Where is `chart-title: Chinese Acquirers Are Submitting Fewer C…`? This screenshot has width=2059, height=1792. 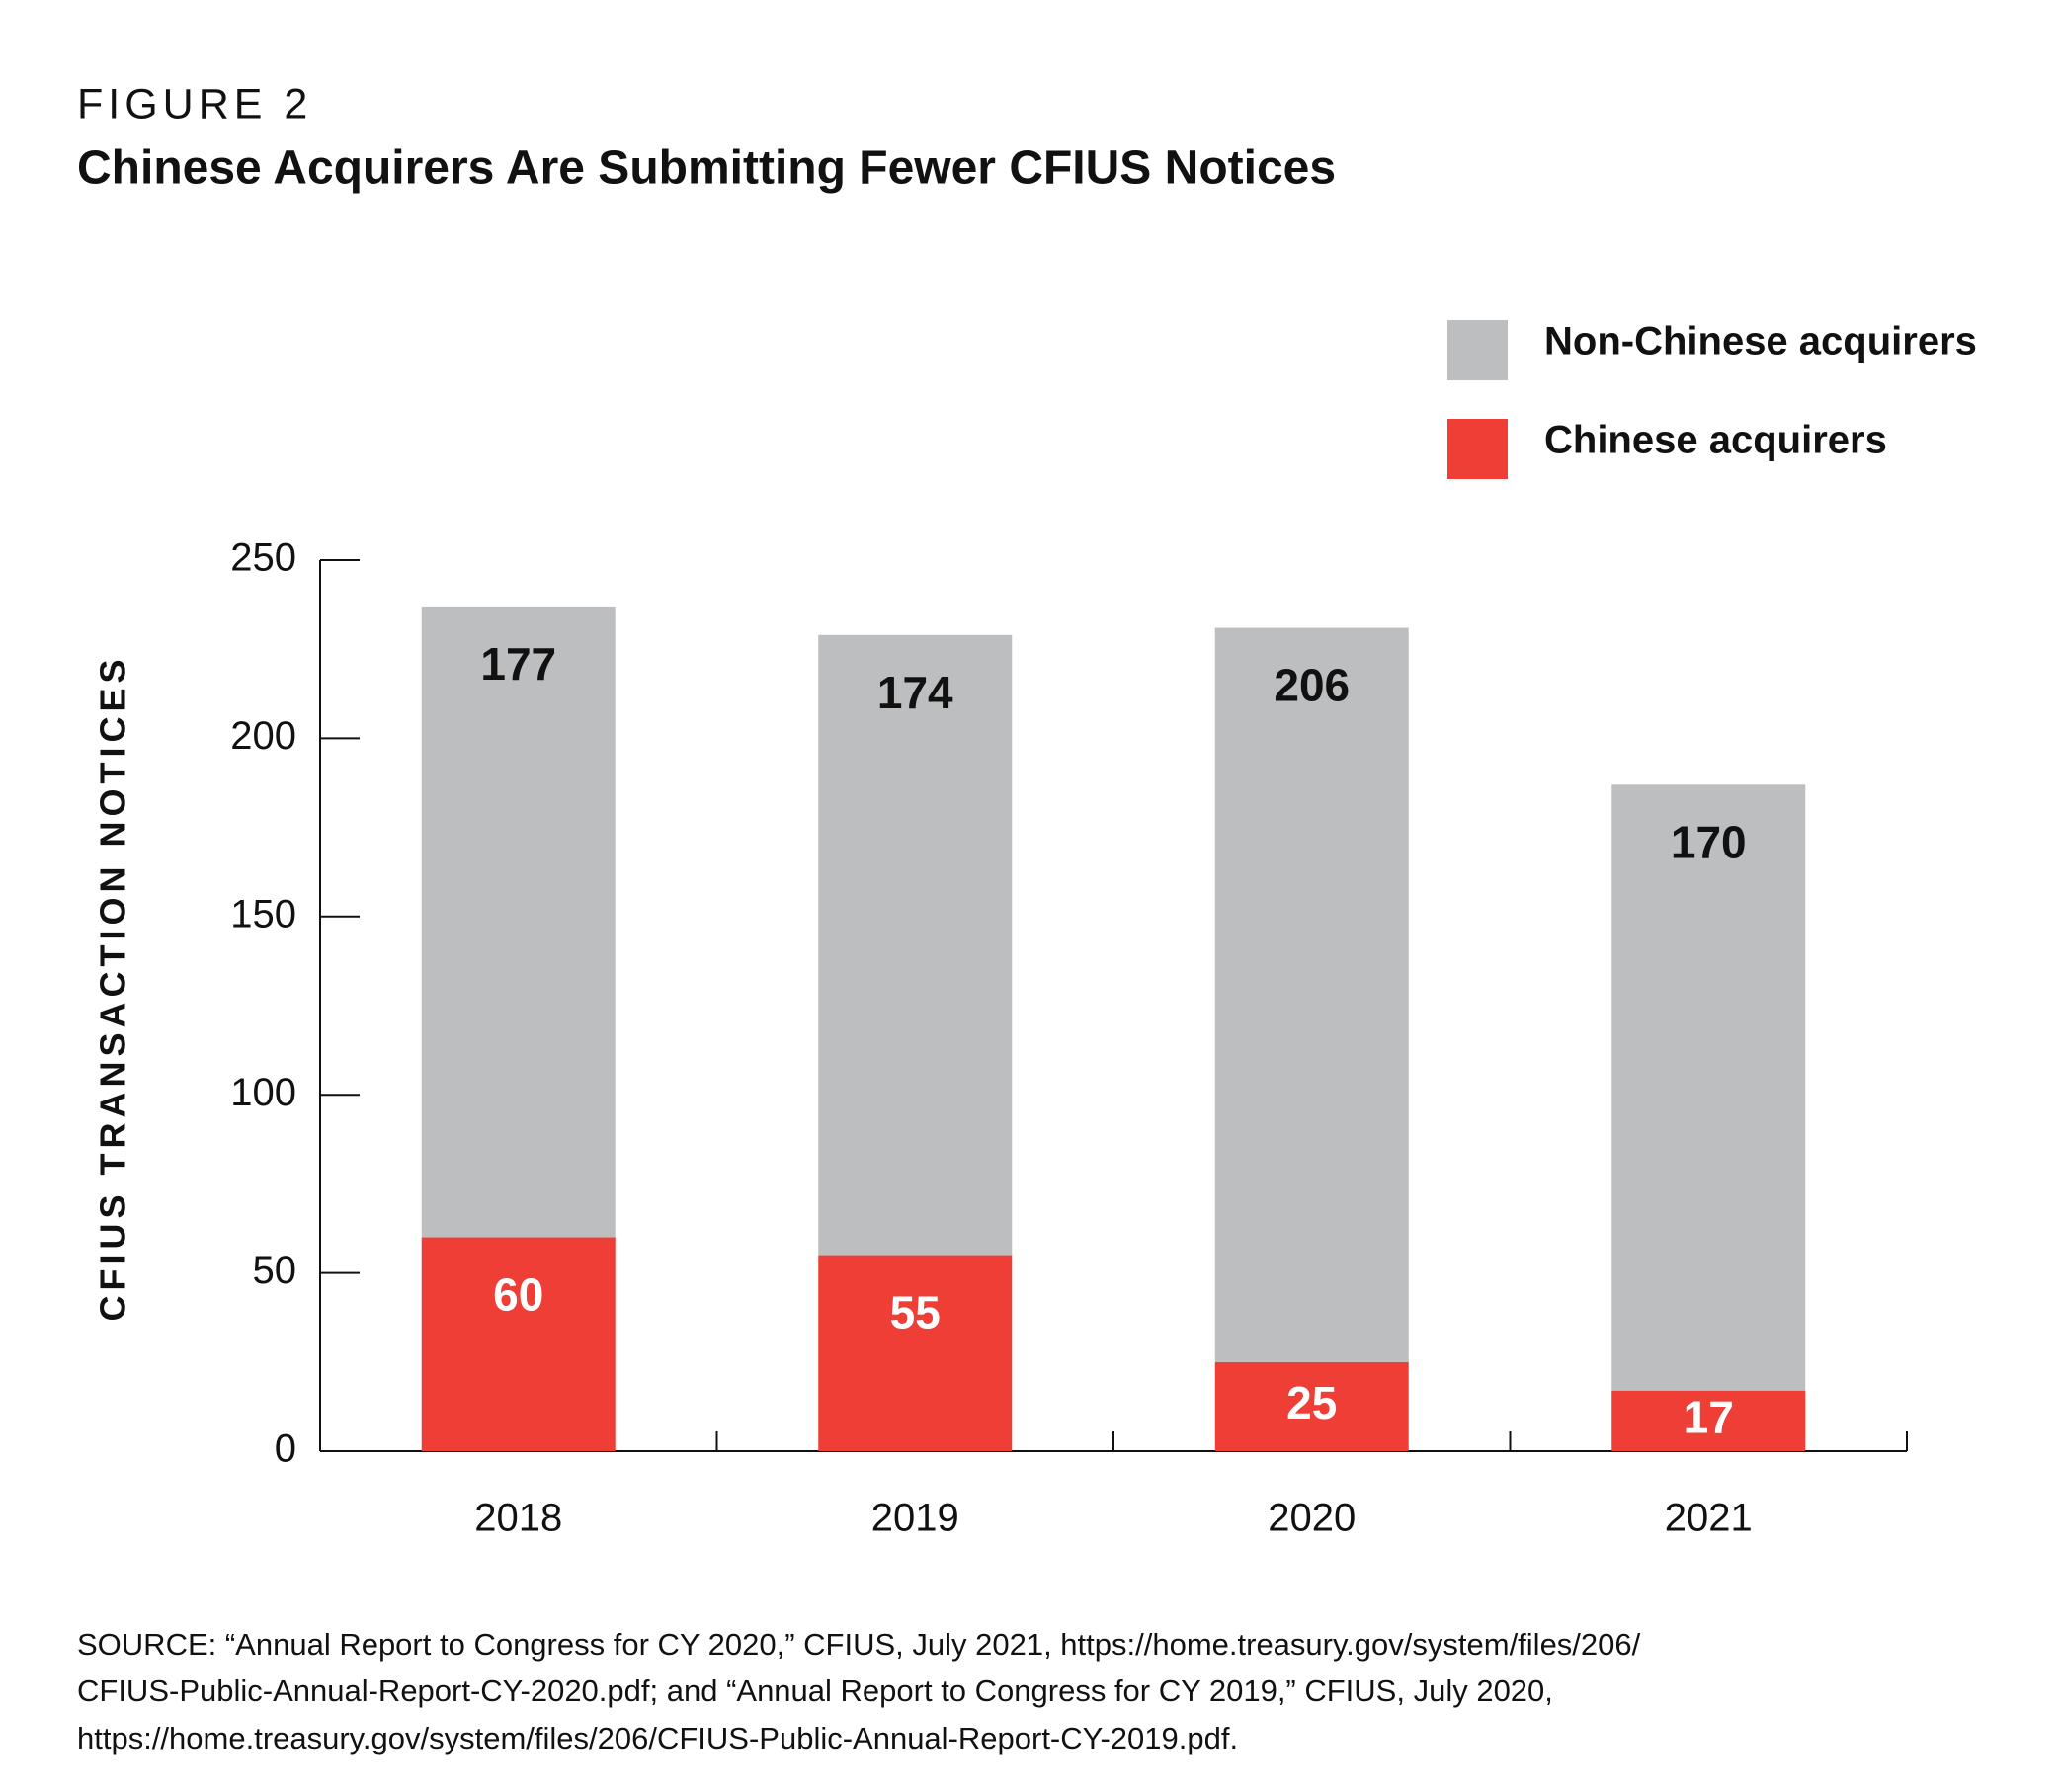 chart-title: Chinese Acquirers Are Submitting Fewer C… is located at coordinates (706, 169).